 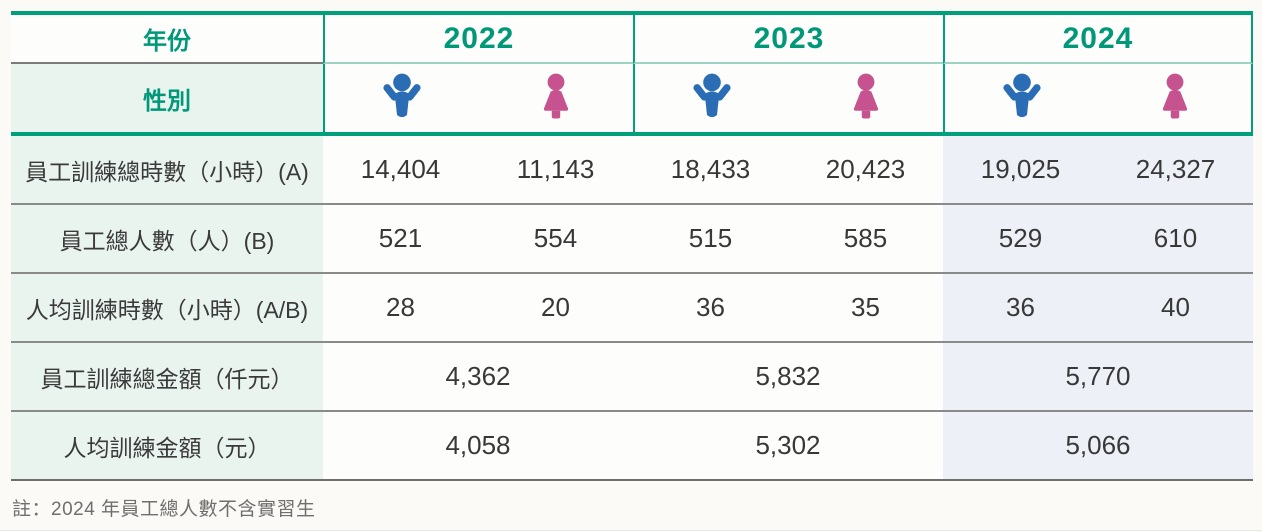 I want to click on gender-header-label: 性別, so click(x=167, y=100).